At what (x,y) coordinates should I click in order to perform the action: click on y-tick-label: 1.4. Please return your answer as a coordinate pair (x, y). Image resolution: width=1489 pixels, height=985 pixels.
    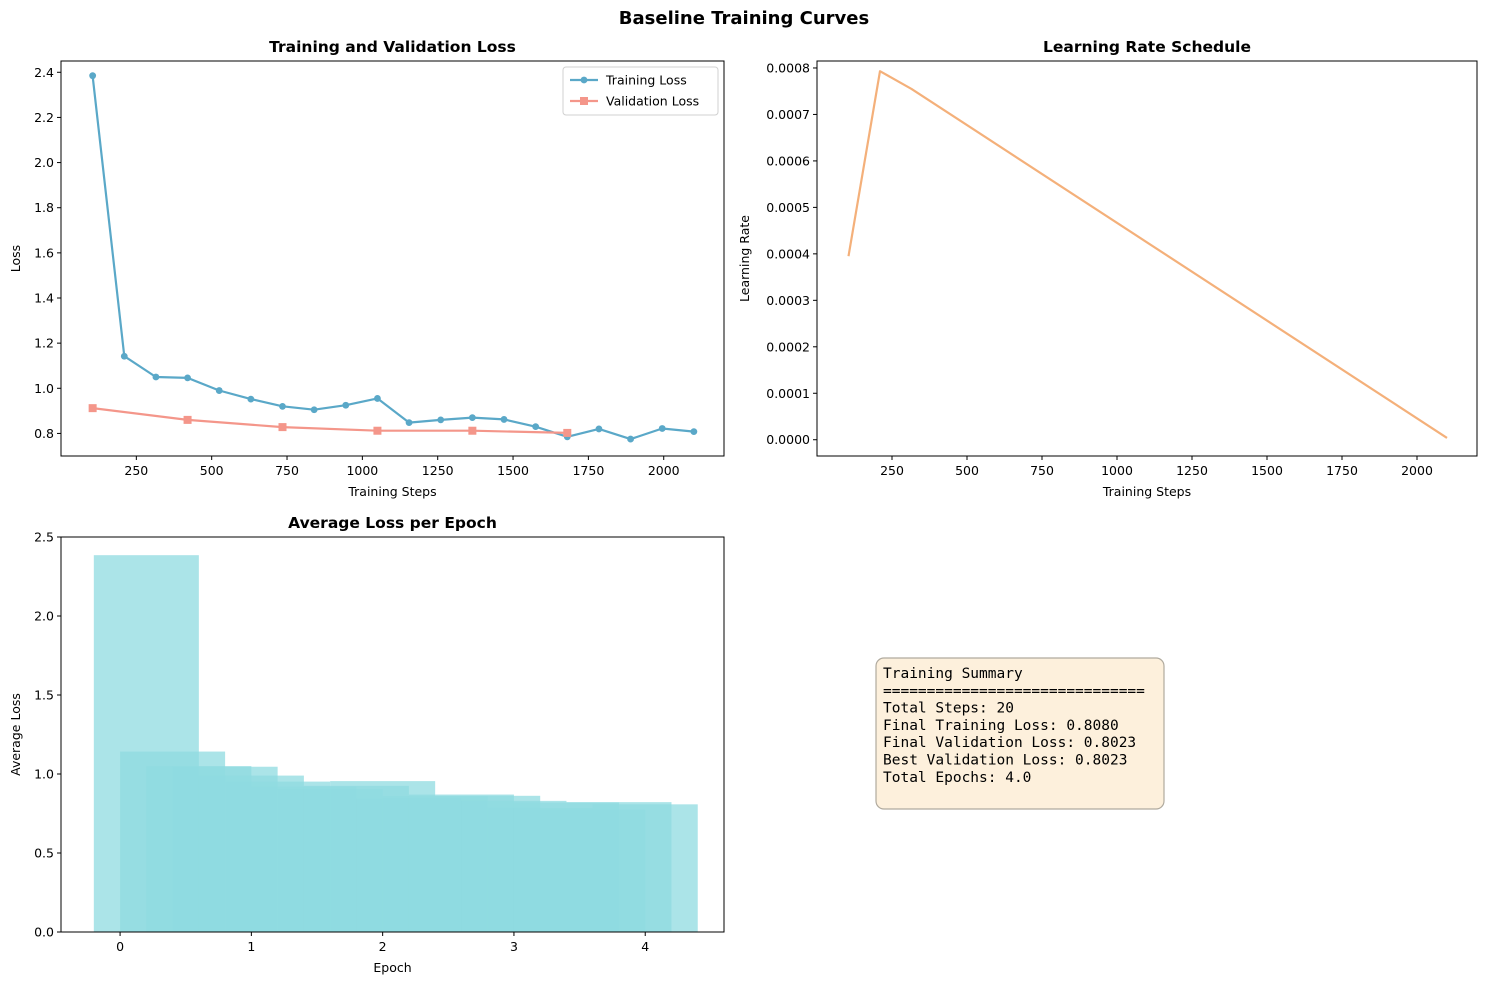
    Looking at the image, I should click on (44, 298).